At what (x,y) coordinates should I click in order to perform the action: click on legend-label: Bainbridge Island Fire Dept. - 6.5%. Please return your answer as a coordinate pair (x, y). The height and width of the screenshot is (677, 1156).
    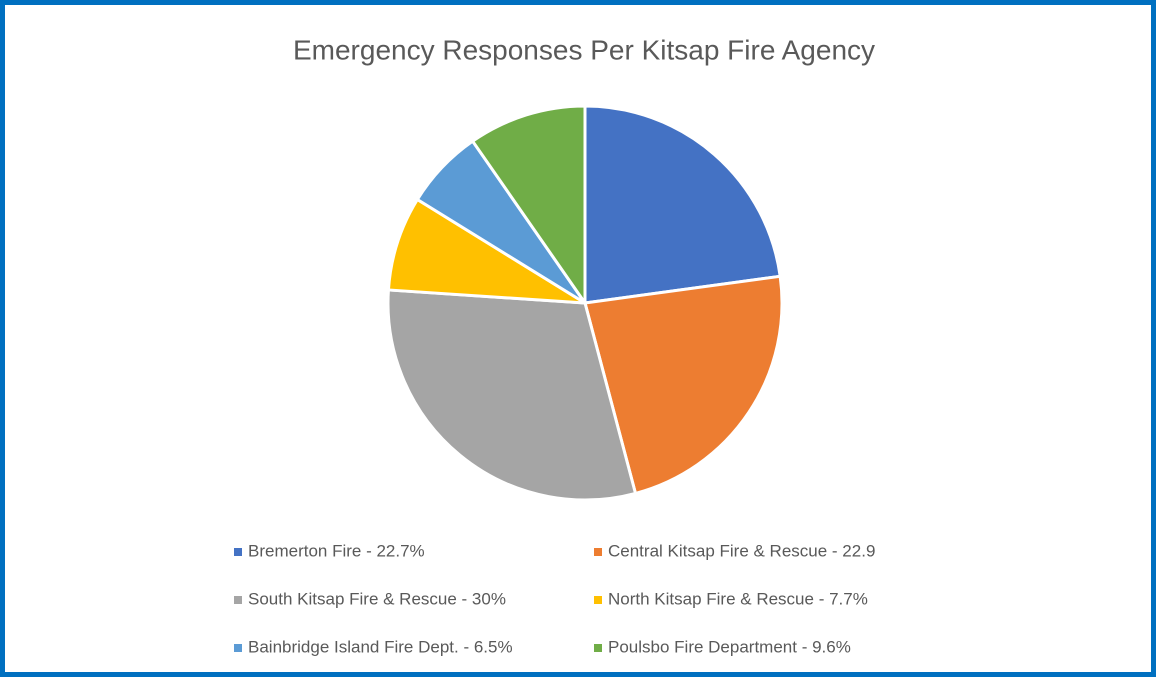
    Looking at the image, I should click on (380, 646).